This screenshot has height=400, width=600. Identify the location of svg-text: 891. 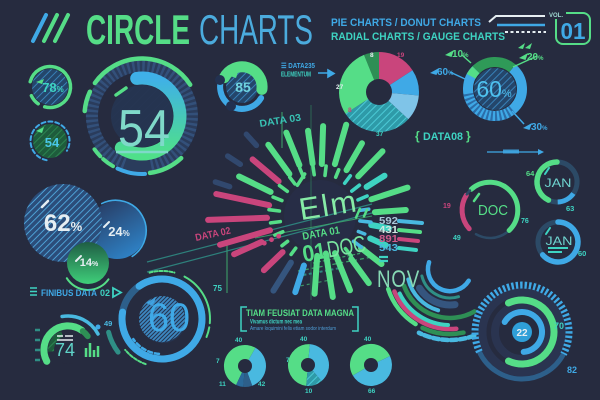
(388, 239).